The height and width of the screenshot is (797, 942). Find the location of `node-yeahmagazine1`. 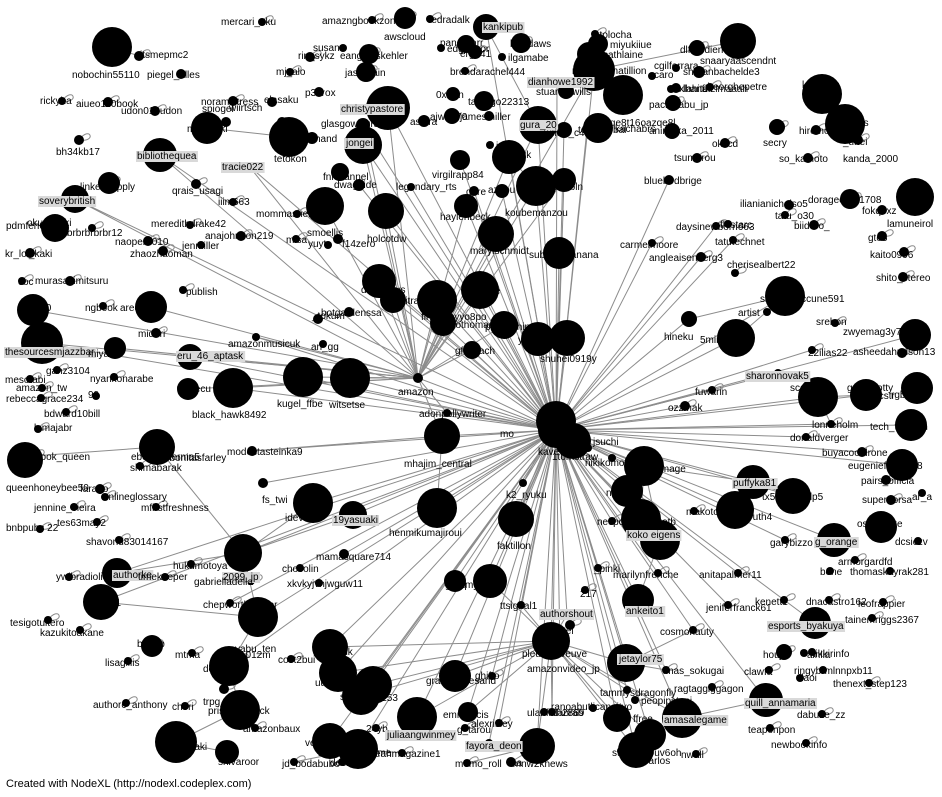

node-yeahmagazine1 is located at coordinates (402, 753).